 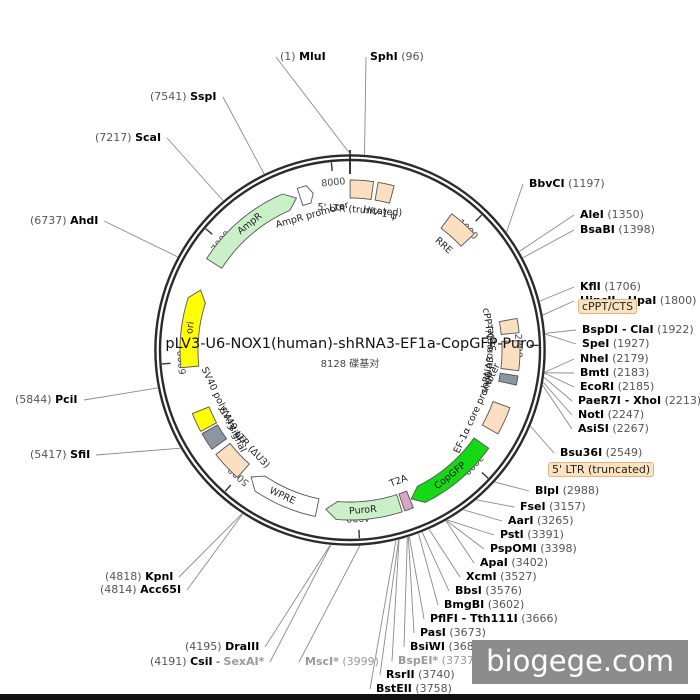 What do you see at coordinates (398, 481) in the screenshot?
I see `feature-label: T2A` at bounding box center [398, 481].